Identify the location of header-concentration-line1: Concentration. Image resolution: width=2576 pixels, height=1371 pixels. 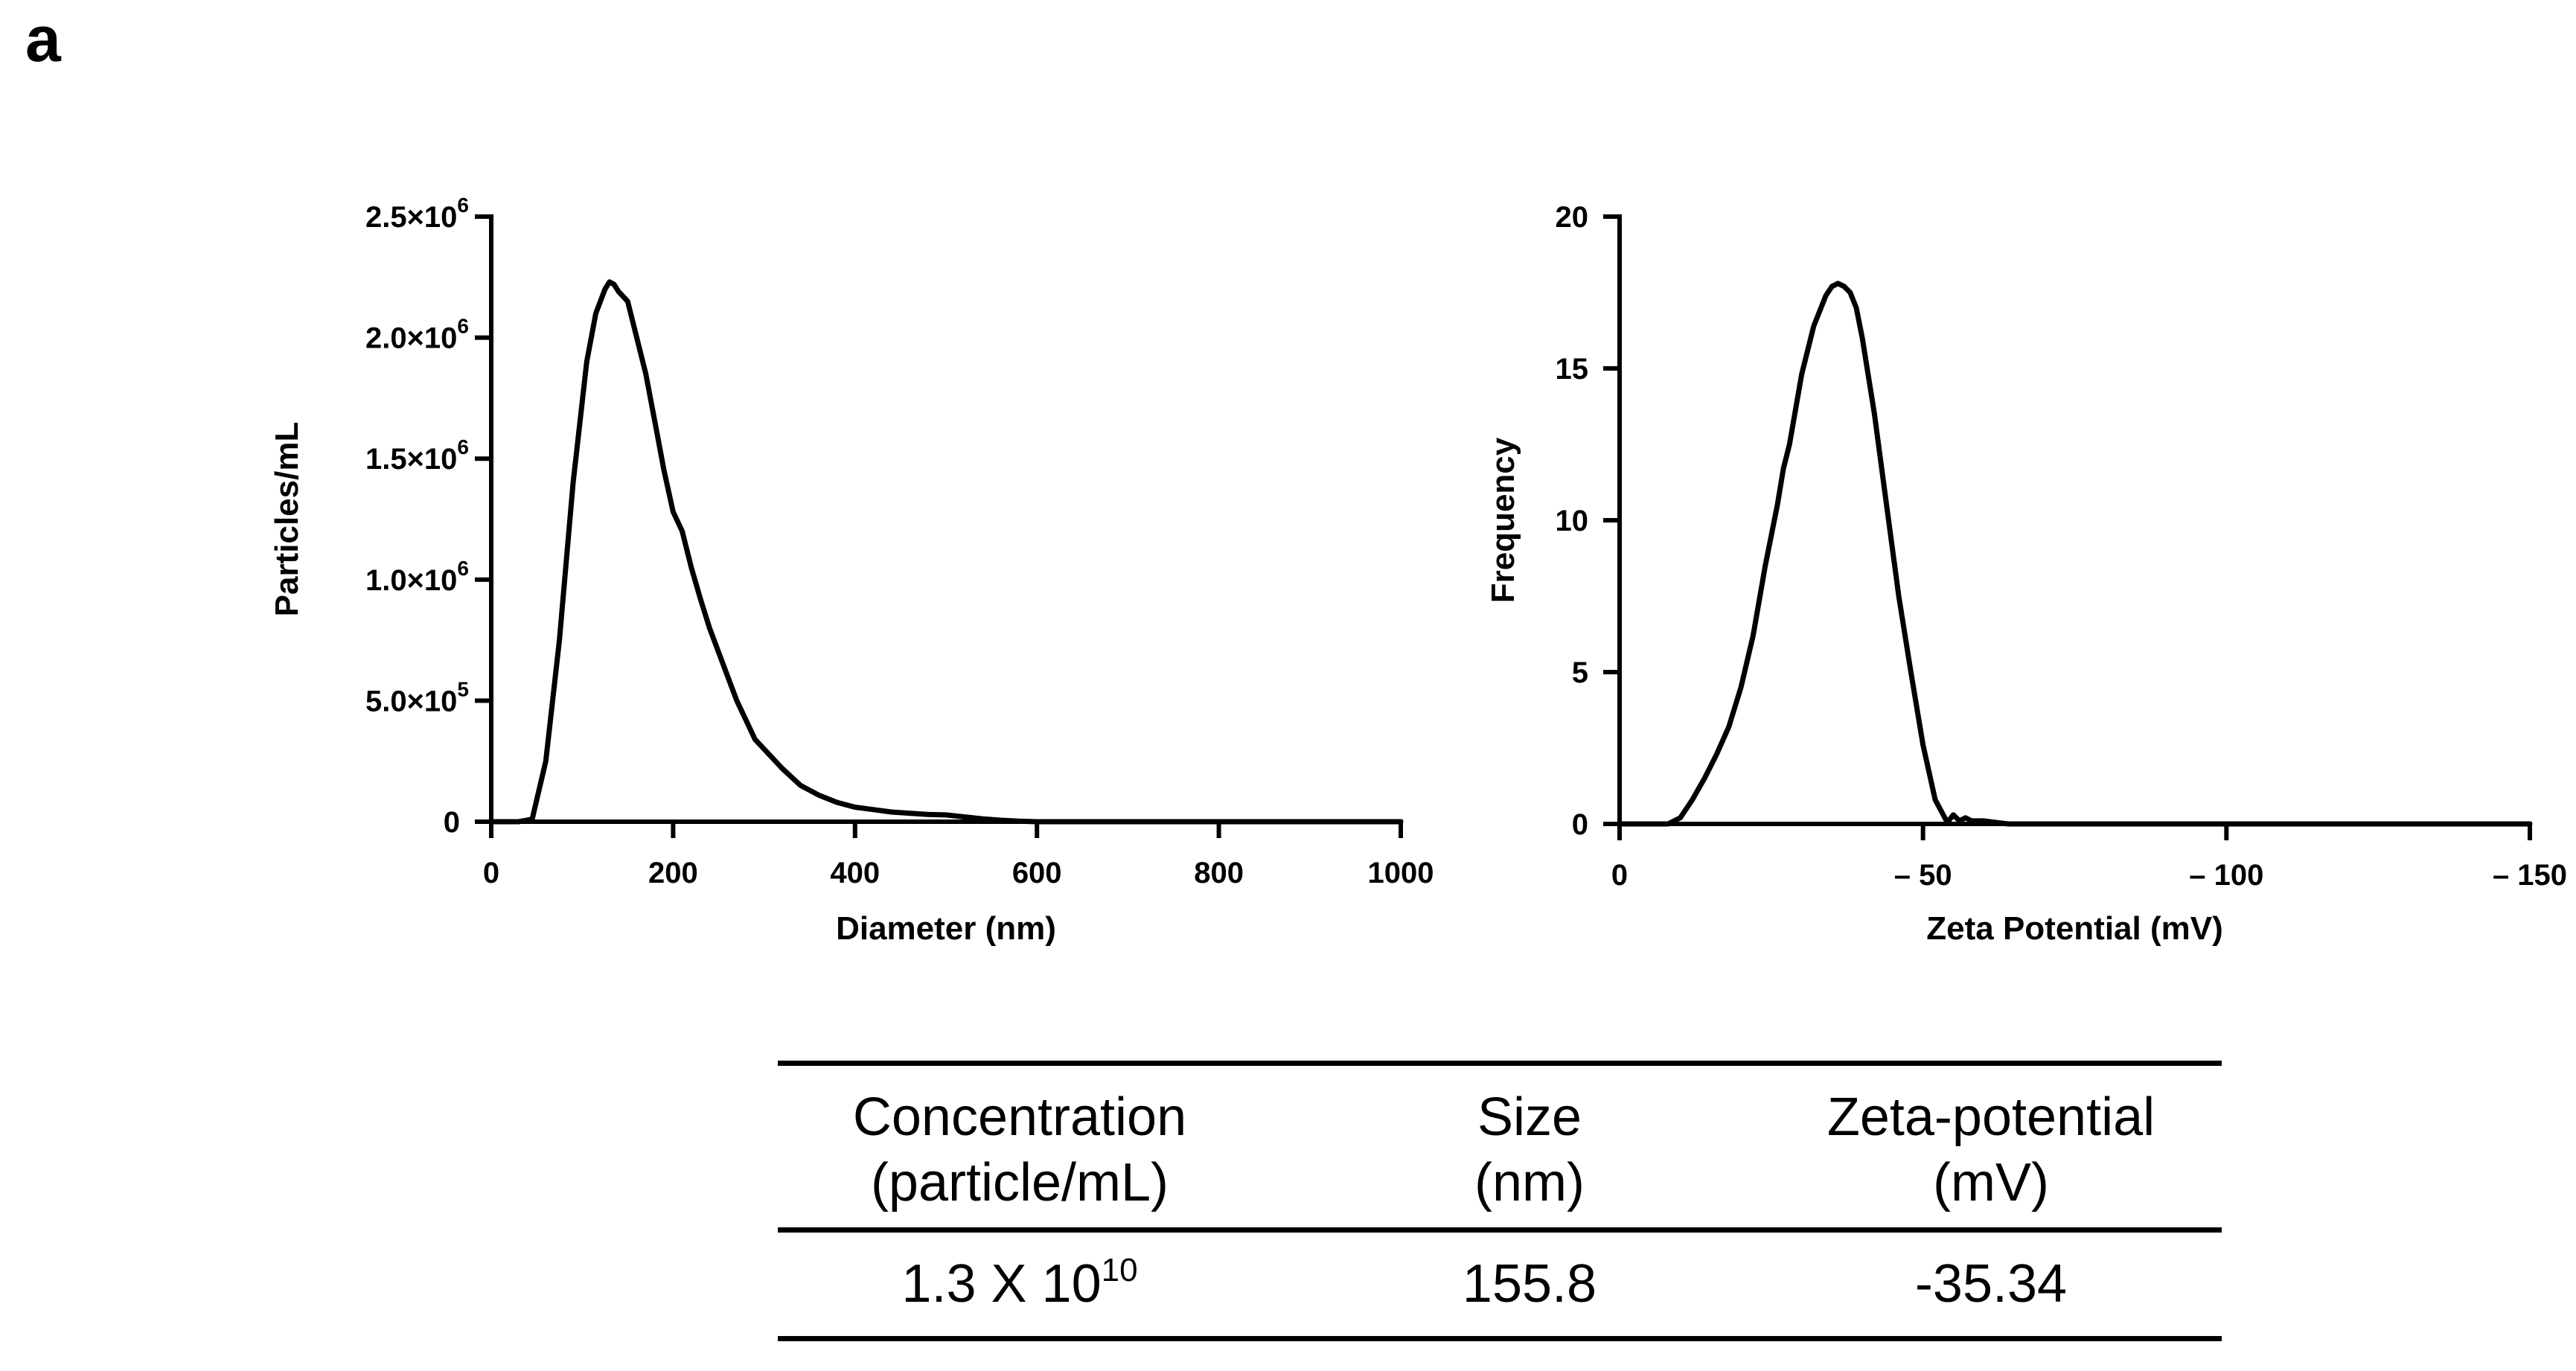
(1019, 1117).